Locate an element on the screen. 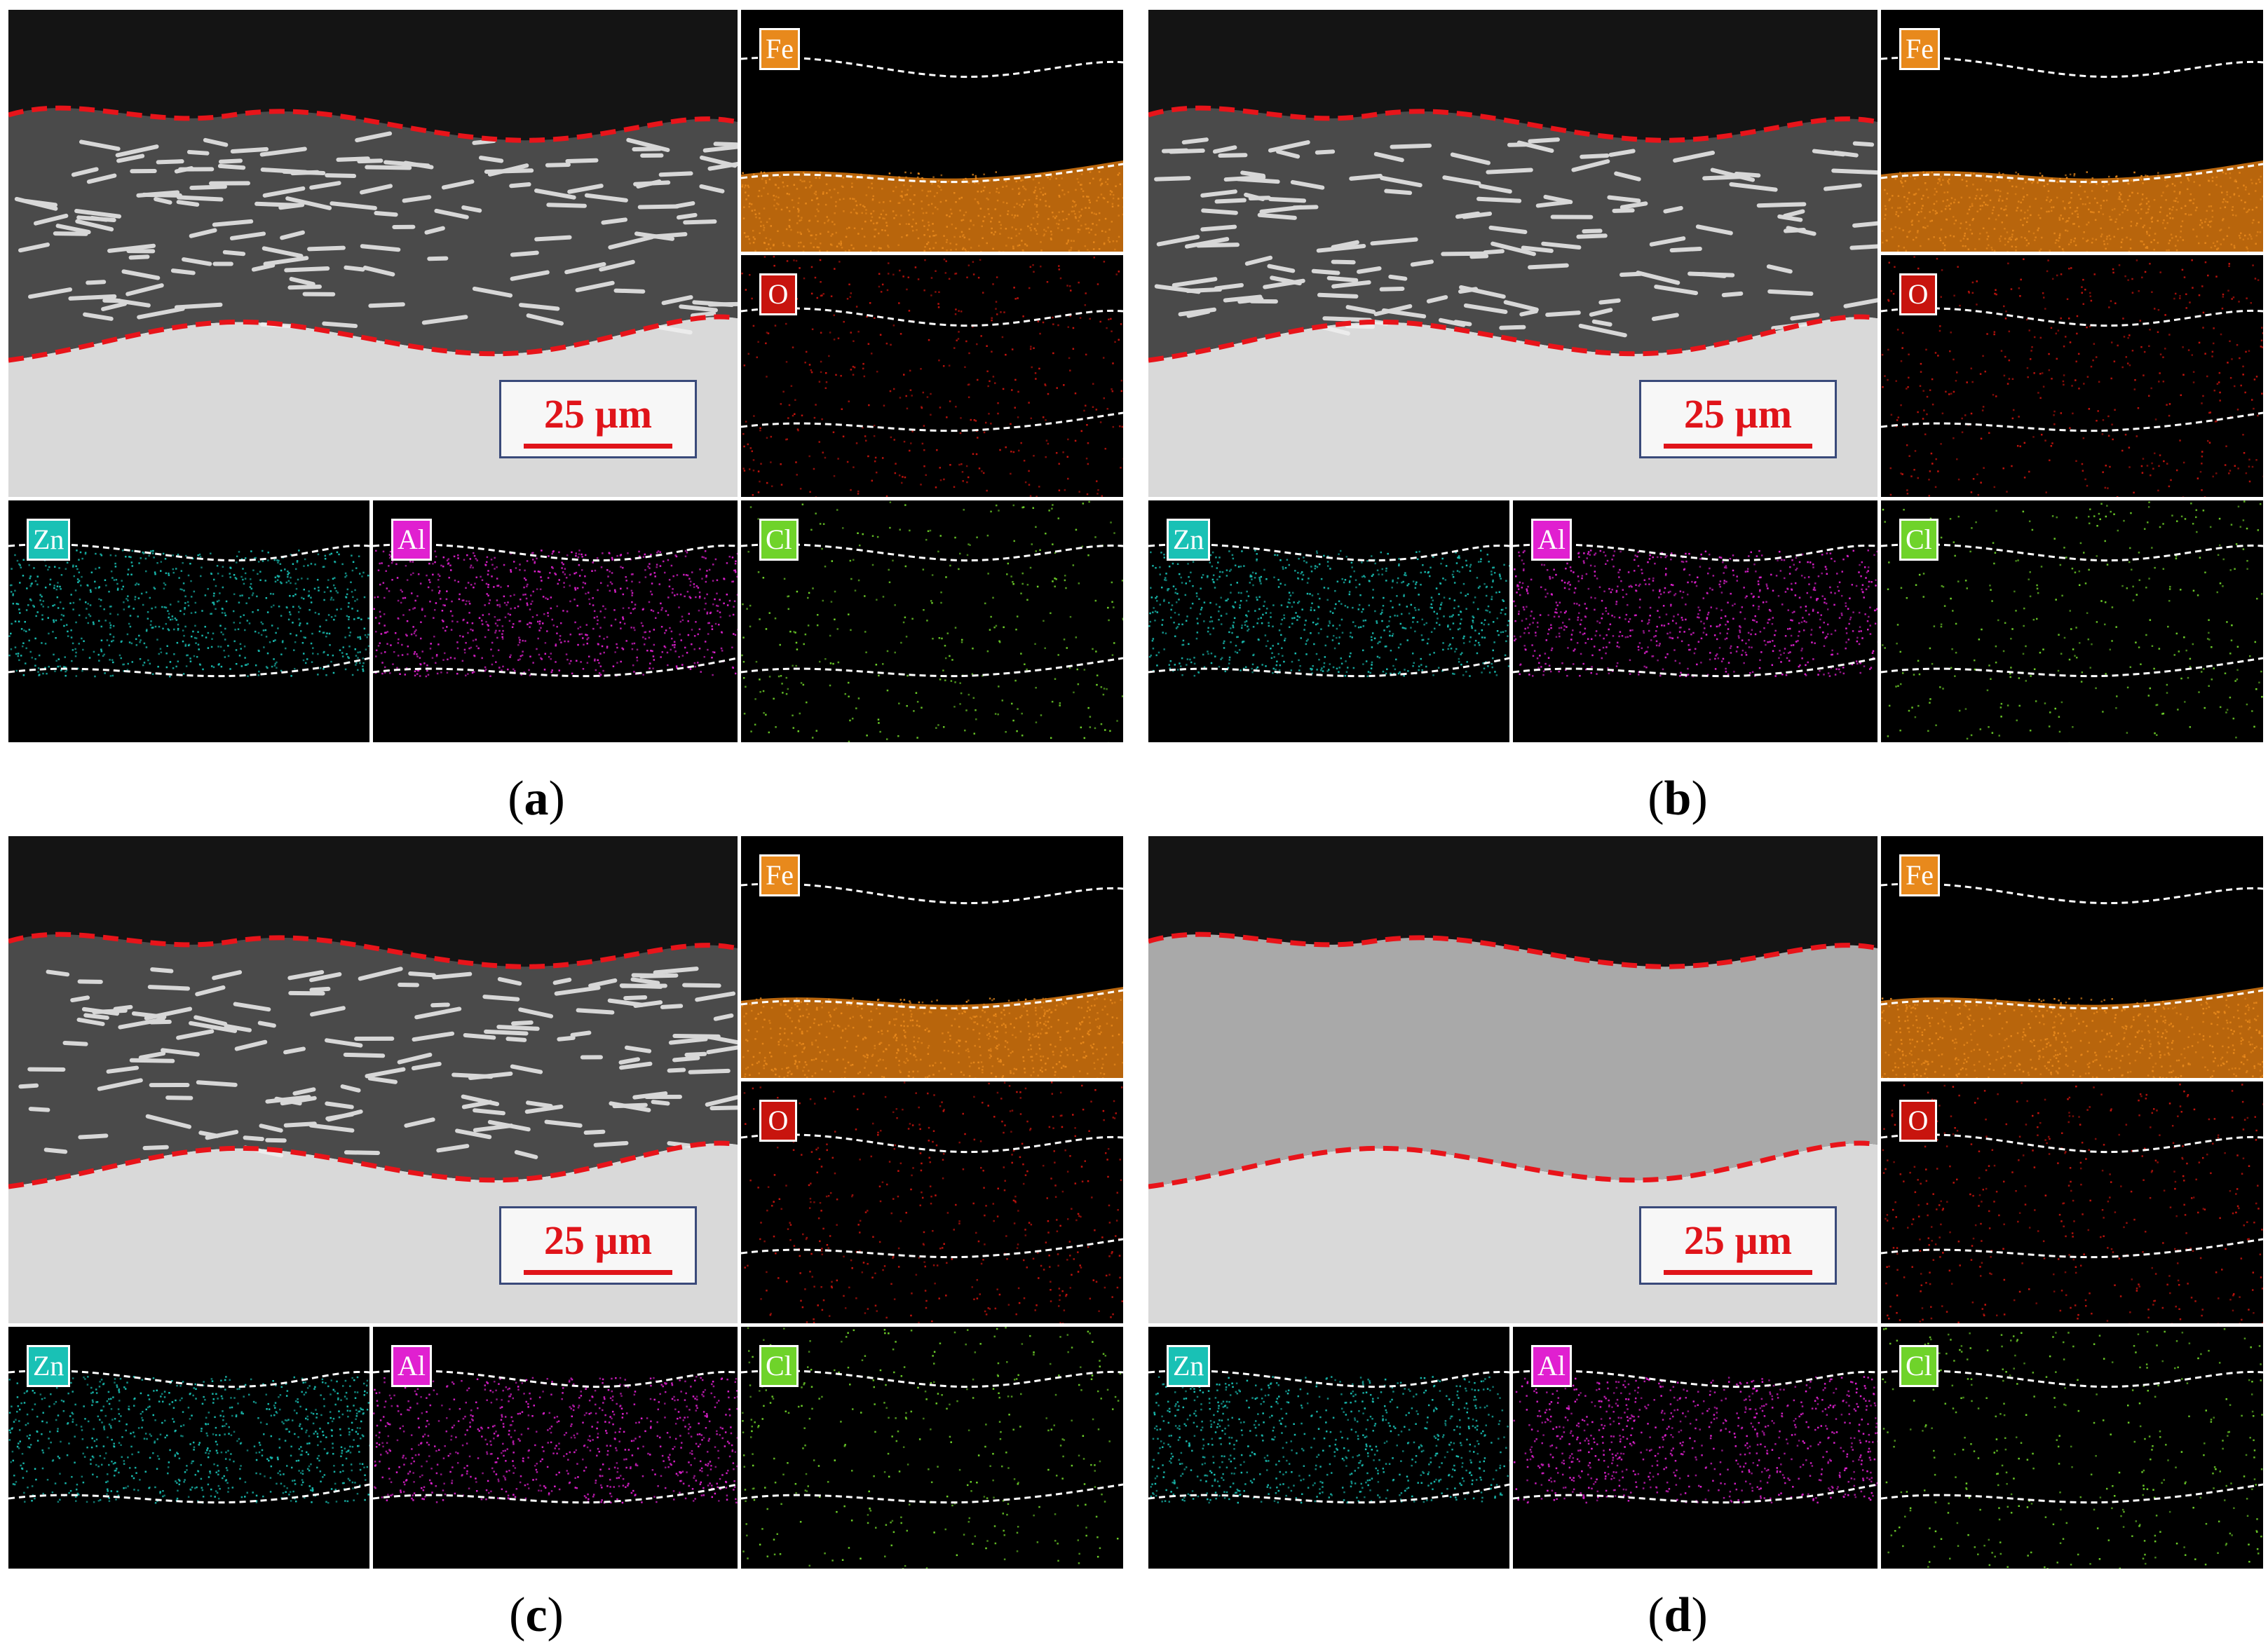 The image size is (2268, 1652). panel-caption-c: (c) is located at coordinates (536, 1616).